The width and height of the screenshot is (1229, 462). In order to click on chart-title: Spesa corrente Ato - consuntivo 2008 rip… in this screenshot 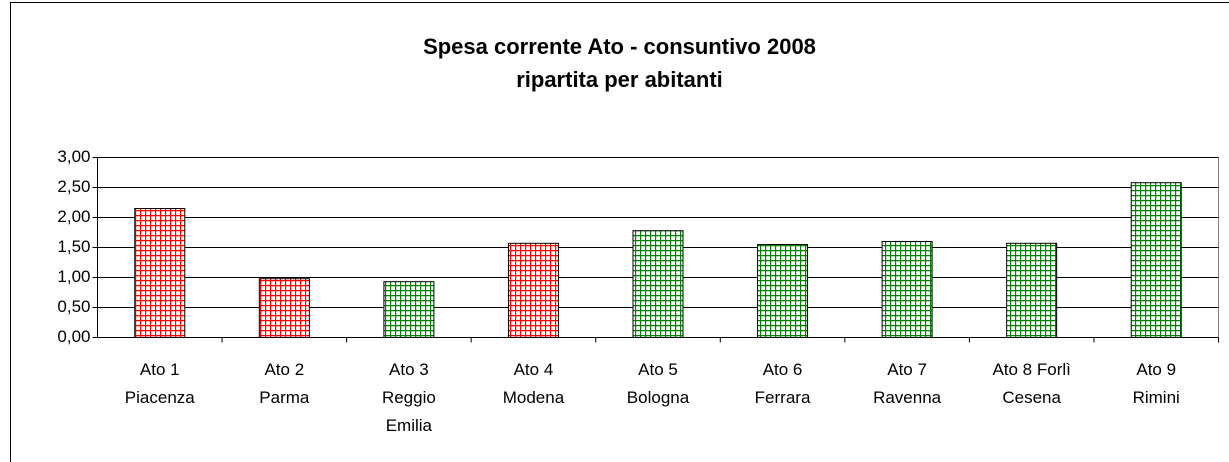, I will do `click(619, 63)`.